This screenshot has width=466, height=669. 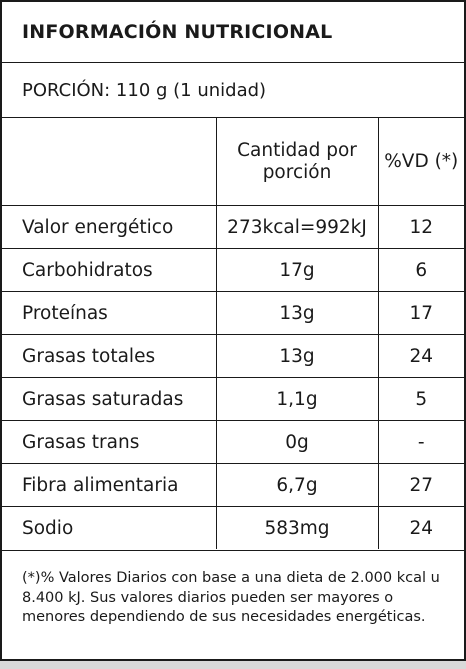 I want to click on nutrient-name: Grasas saturadas, so click(x=109, y=399).